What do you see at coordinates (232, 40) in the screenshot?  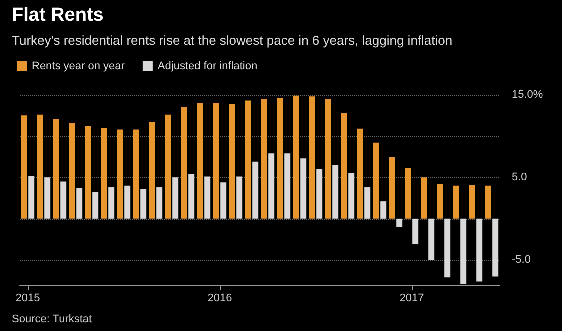 I see `chart-subtitle: Turkey's residential rents rise at the slowest pace in 6 years, lagging inflation` at bounding box center [232, 40].